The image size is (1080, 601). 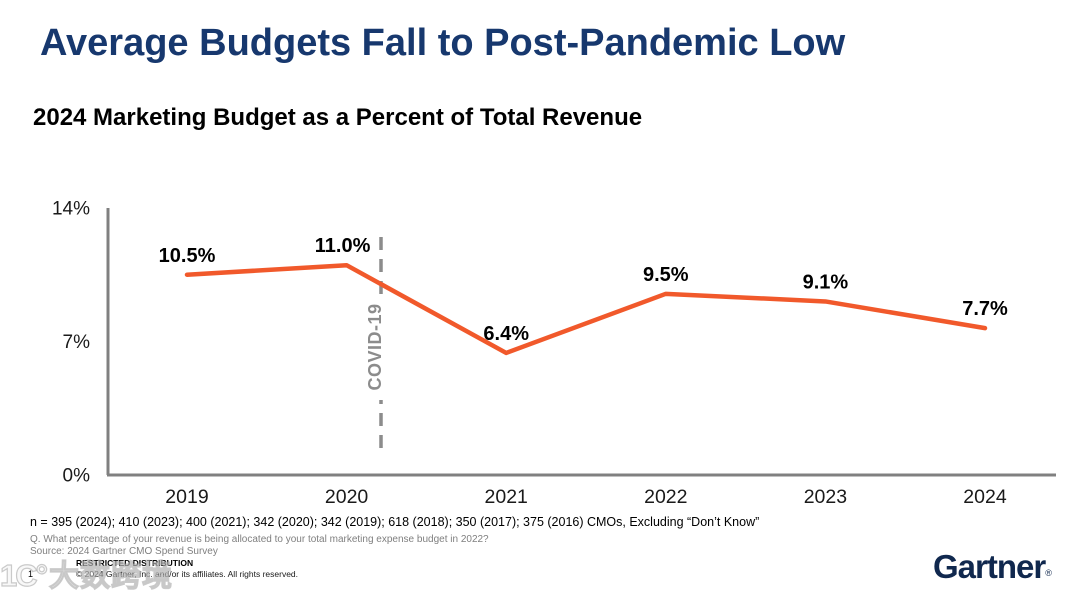 What do you see at coordinates (343, 246) in the screenshot?
I see `data-point-label: 11.0%` at bounding box center [343, 246].